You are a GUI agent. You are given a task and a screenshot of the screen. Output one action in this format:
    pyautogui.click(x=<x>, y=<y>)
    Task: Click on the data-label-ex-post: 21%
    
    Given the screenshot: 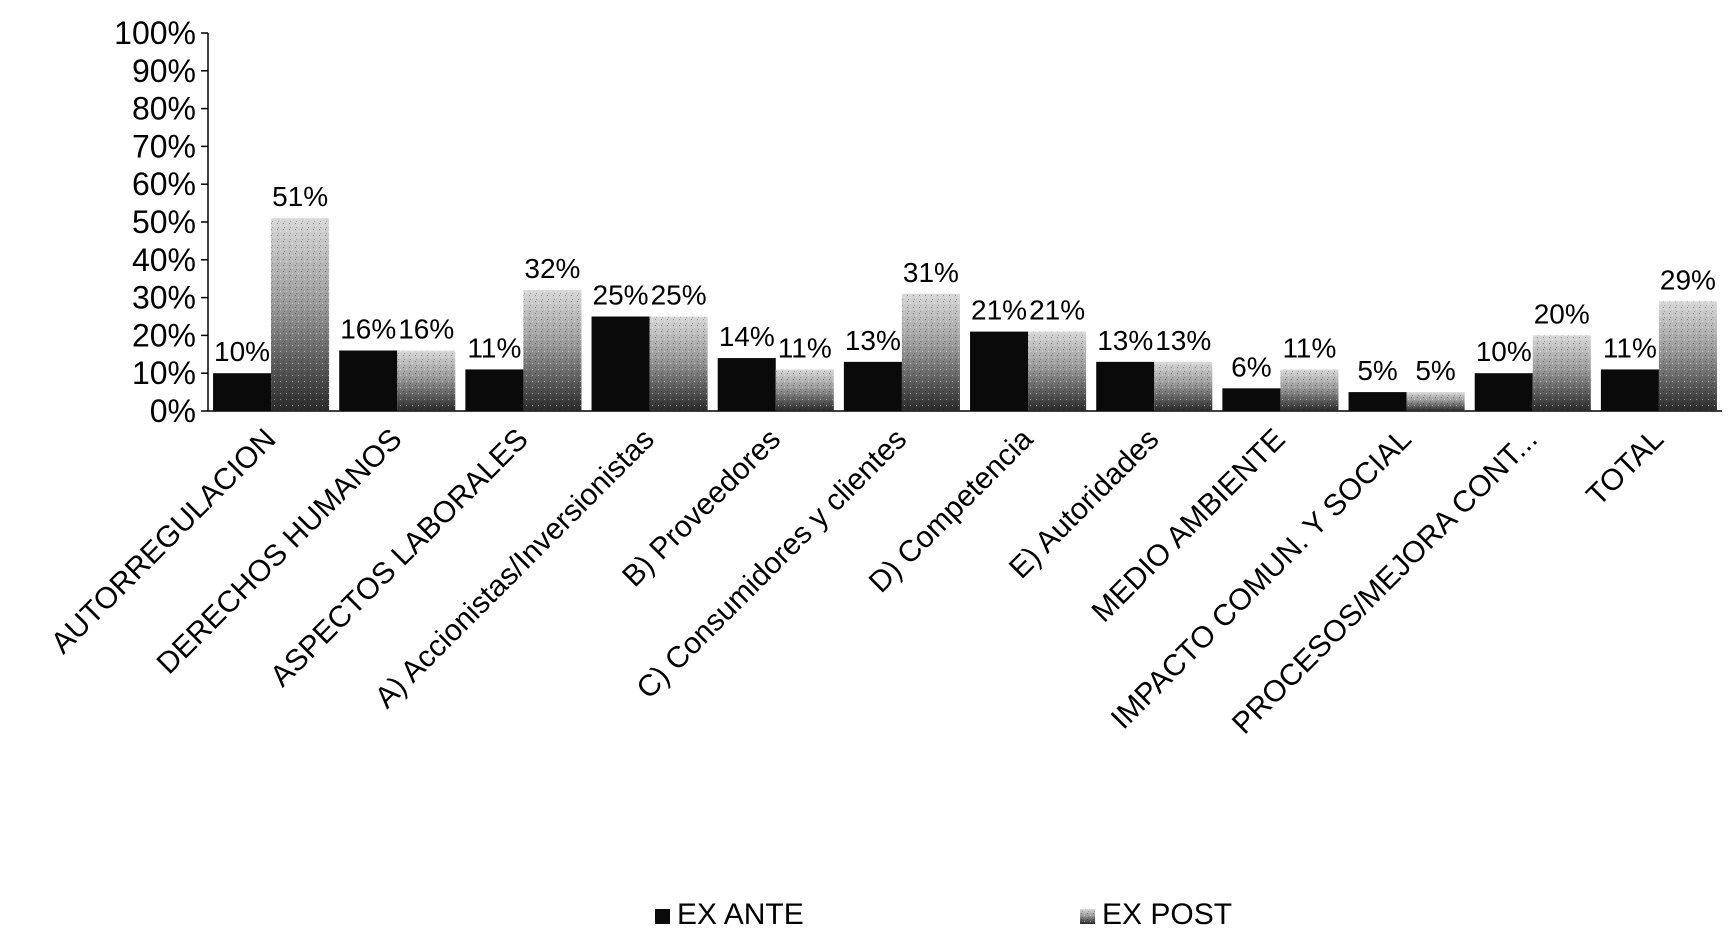 What is the action you would take?
    pyautogui.click(x=1057, y=310)
    